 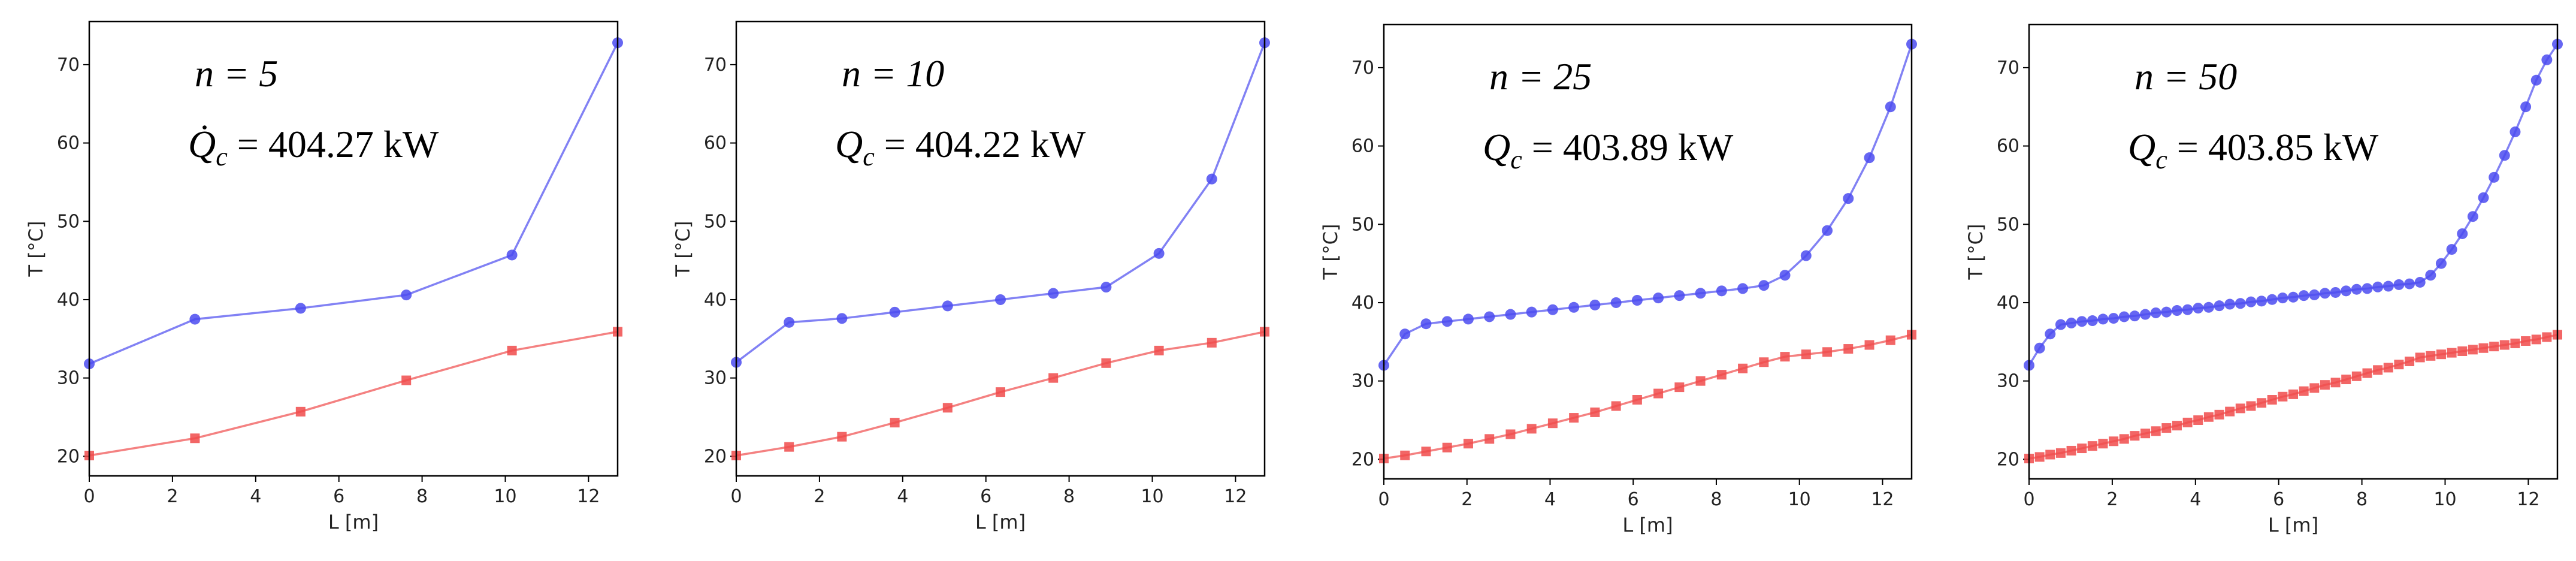 I want to click on y-tick-label: 30, so click(x=1363, y=381).